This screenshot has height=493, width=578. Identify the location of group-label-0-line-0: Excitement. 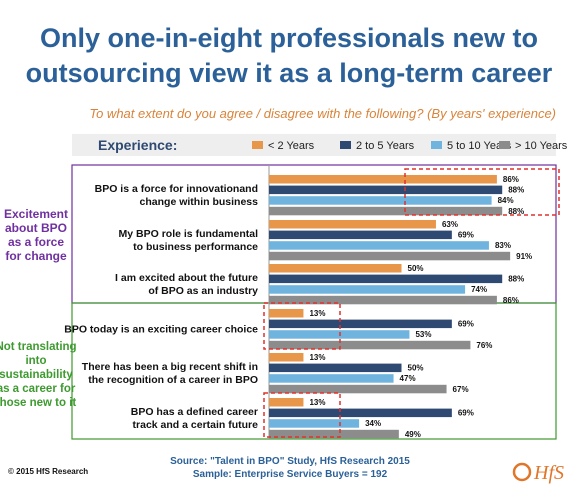
(36, 214).